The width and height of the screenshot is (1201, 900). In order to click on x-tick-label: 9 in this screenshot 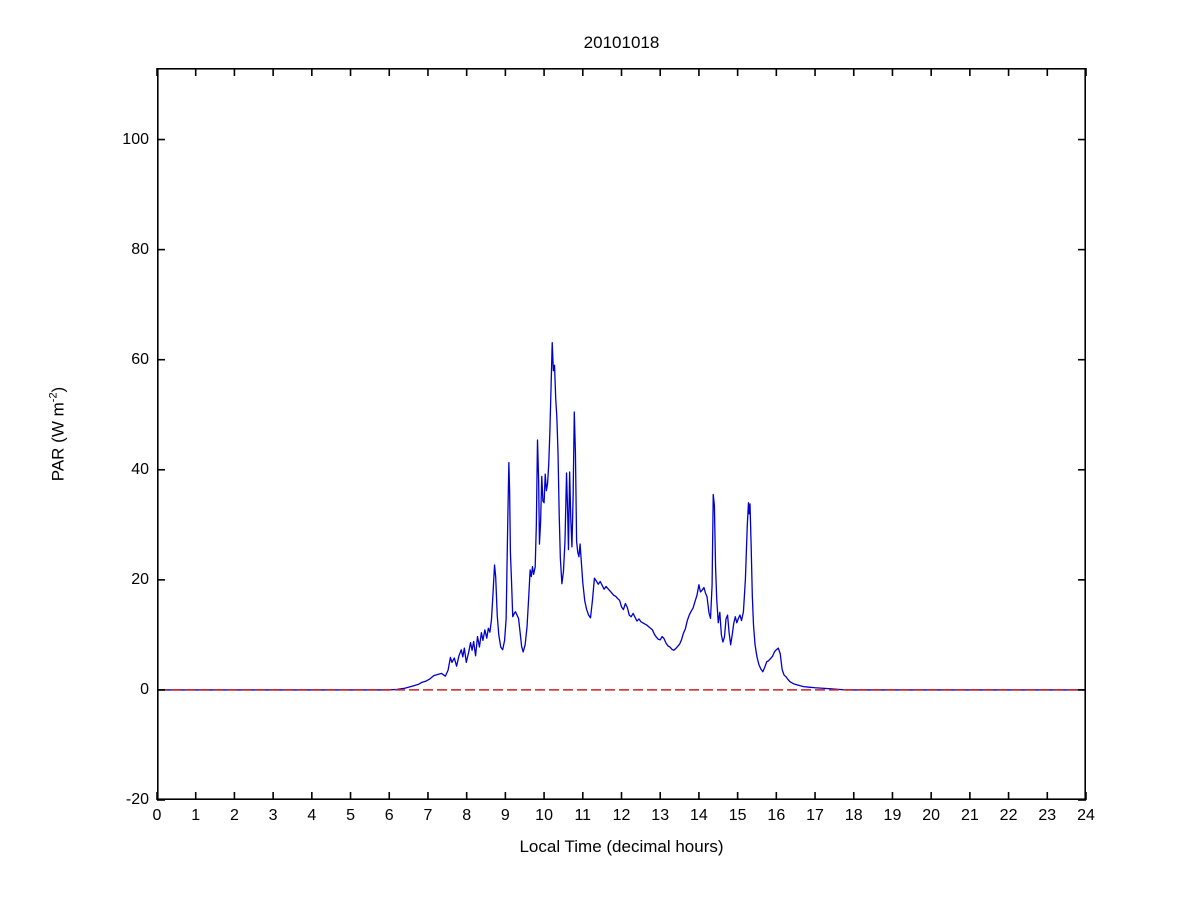, I will do `click(505, 815)`.